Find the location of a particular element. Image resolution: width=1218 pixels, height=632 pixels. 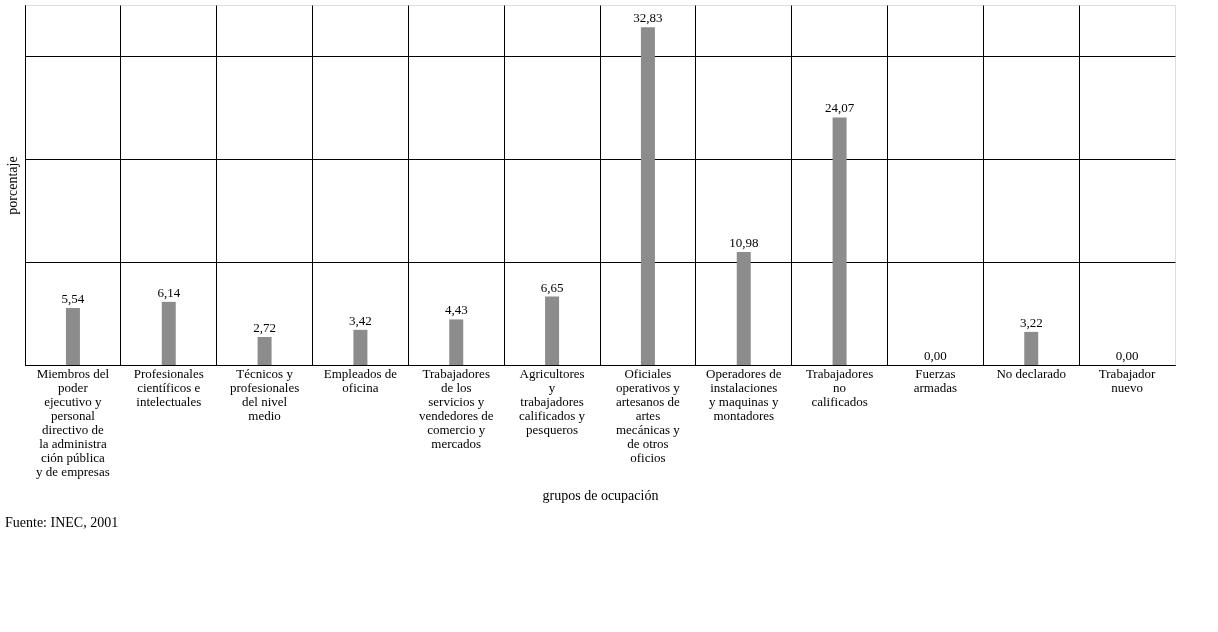

y-axis-title: porcentaje is located at coordinates (12, 185).